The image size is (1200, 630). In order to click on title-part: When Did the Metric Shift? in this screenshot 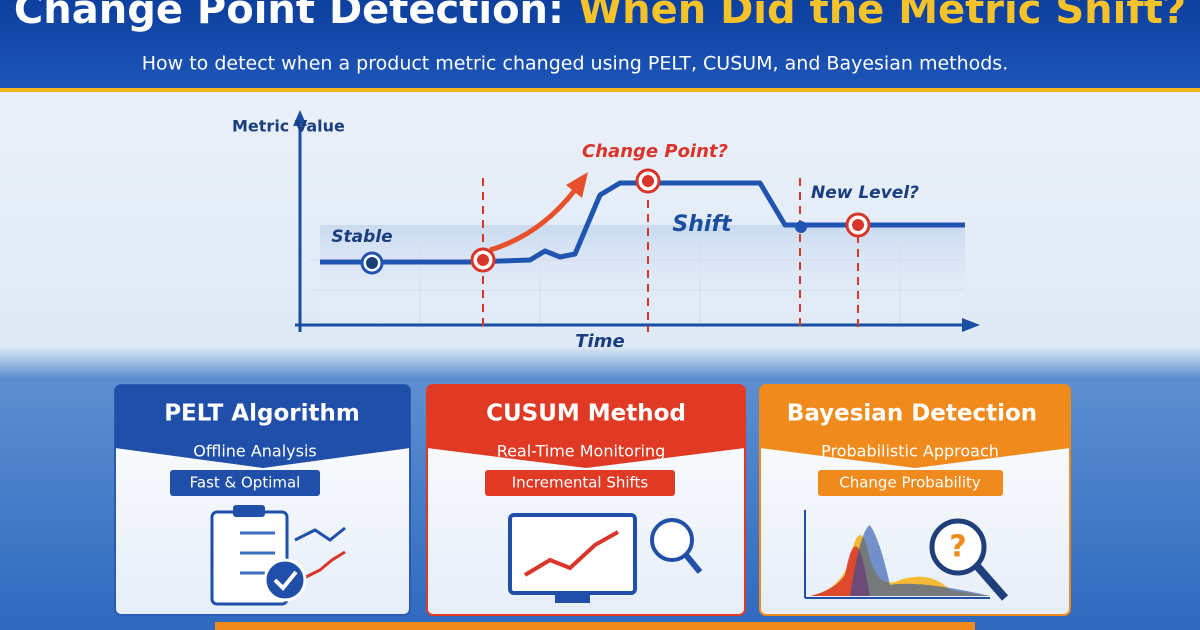, I will do `click(882, 16)`.